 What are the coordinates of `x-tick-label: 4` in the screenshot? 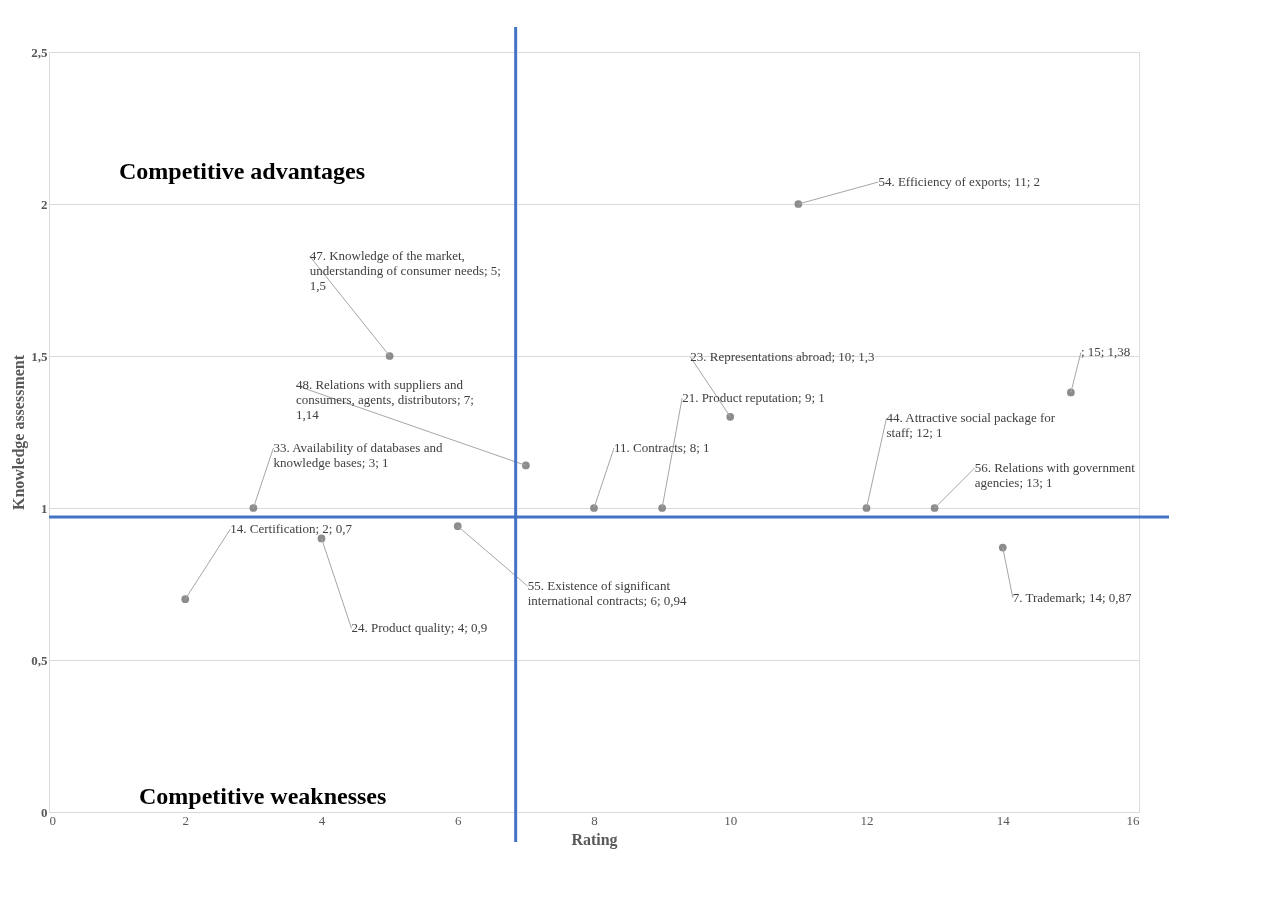 It's located at (322, 820).